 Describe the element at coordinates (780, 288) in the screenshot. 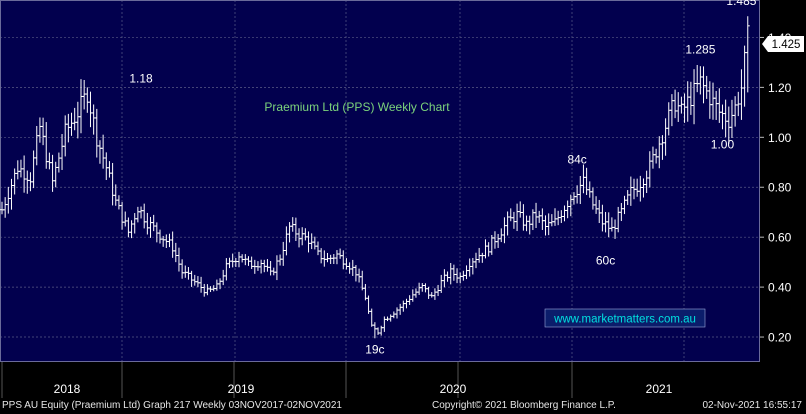

I see `y-tick-label: 0.40` at that location.